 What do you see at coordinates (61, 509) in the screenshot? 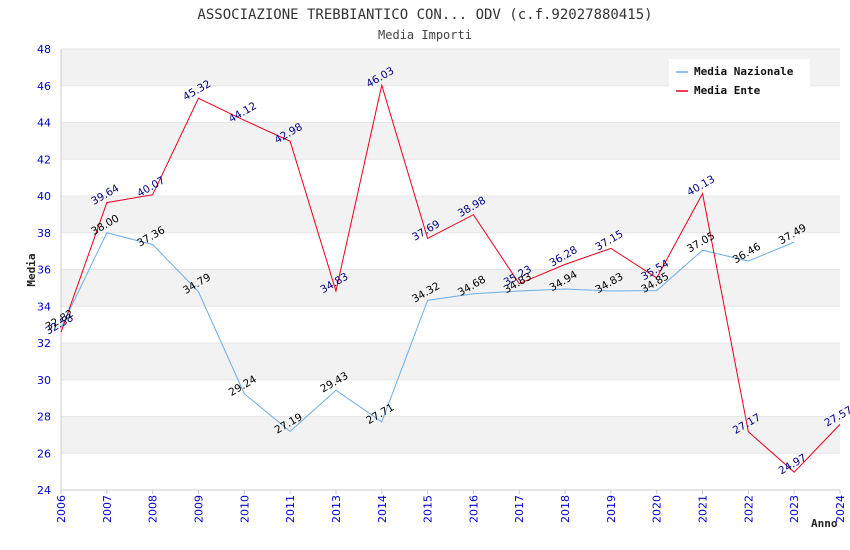
I see `x-tick-label: 2006` at bounding box center [61, 509].